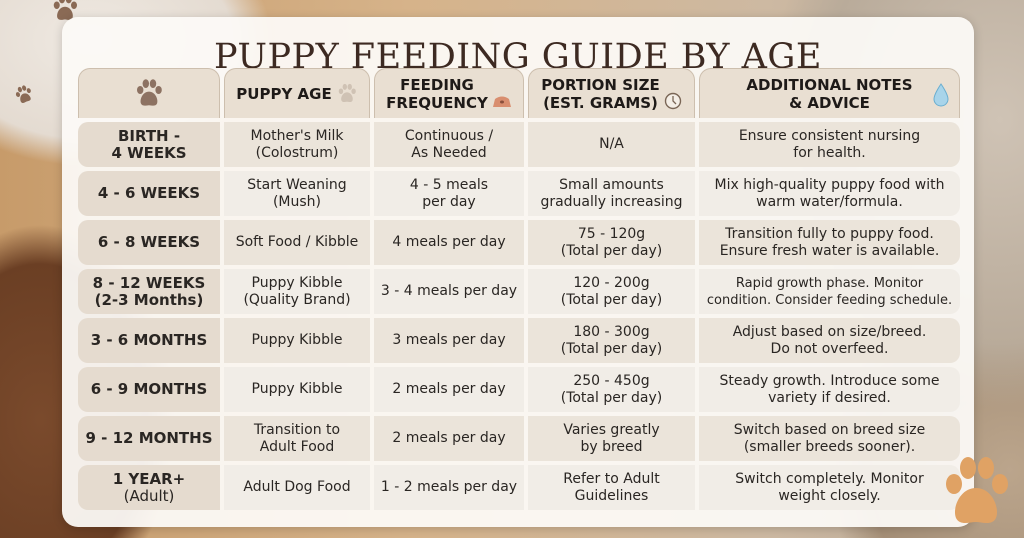 Image resolution: width=1024 pixels, height=538 pixels. I want to click on age-sublabel: (Adult), so click(149, 495).